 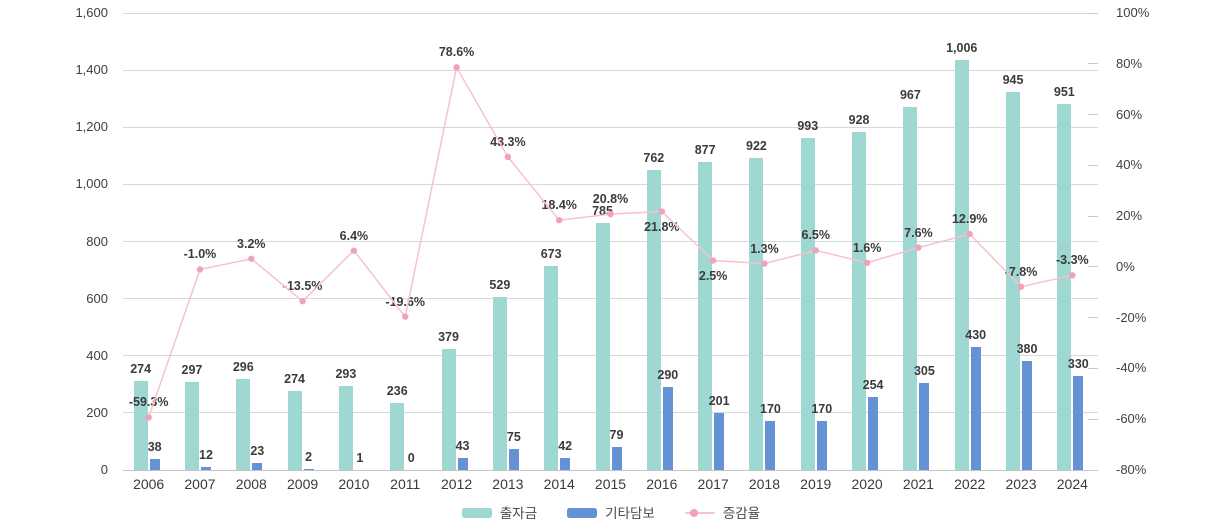 What do you see at coordinates (918, 484) in the screenshot?
I see `x-axis-category-label: 2021` at bounding box center [918, 484].